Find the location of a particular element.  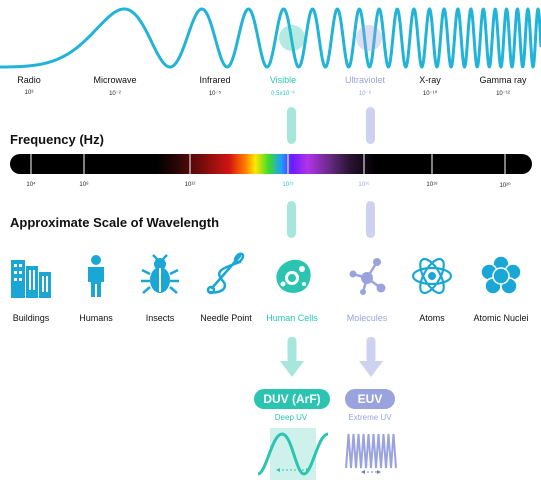

frequency-tick-label: 10¹⁵ is located at coordinates (288, 185).